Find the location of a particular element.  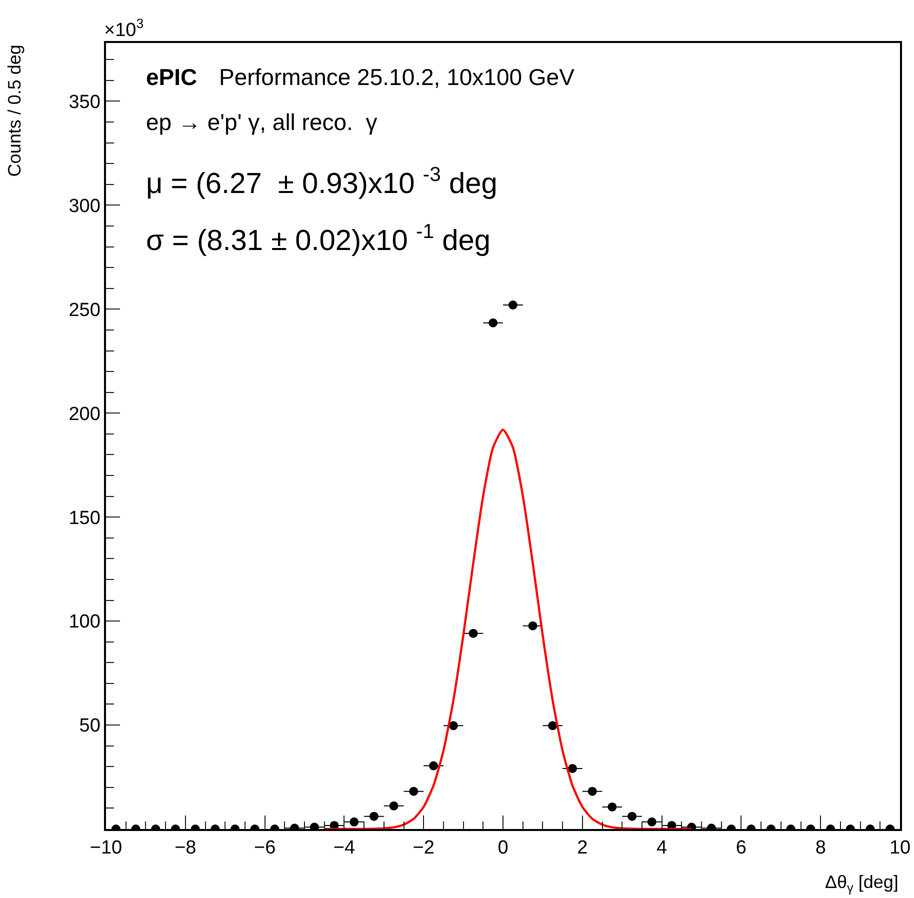

annotation: Performance 25.10.2, 10x100 GeV is located at coordinates (397, 77).